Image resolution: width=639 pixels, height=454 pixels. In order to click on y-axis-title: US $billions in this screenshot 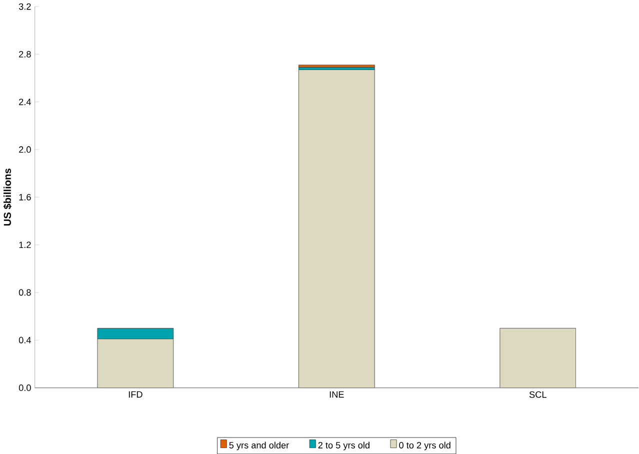, I will do `click(7, 197)`.